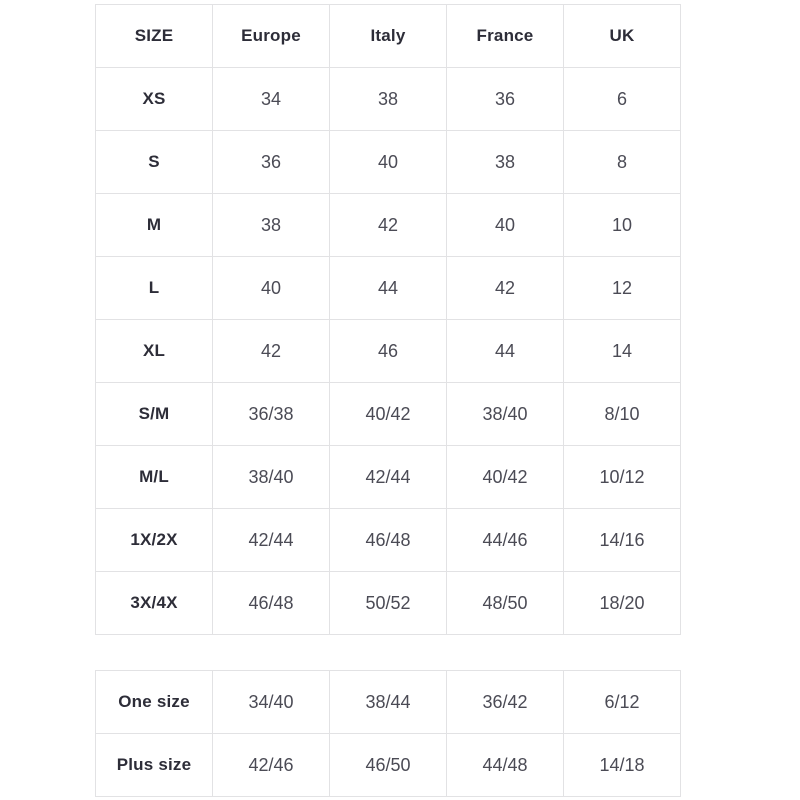 The image size is (800, 800). I want to click on size-label-cell: XL, so click(154, 351).